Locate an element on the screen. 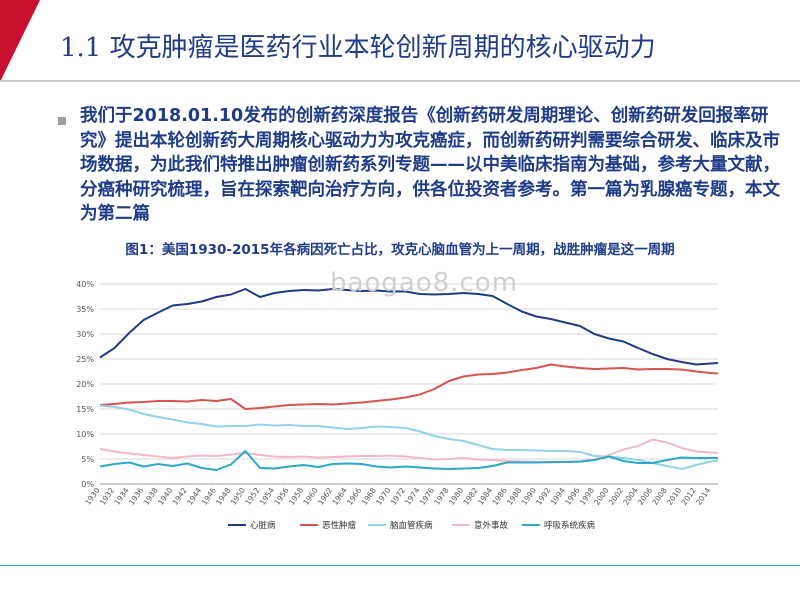 This screenshot has width=800, height=600. x-tick-label: 1938 is located at coordinates (150, 496).